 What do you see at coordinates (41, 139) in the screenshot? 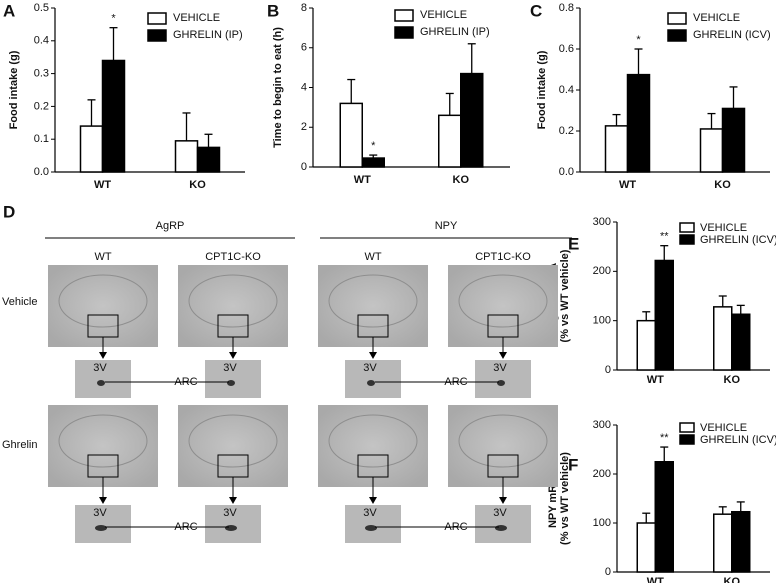
I see `y-tick-label: 0.1` at bounding box center [41, 139].